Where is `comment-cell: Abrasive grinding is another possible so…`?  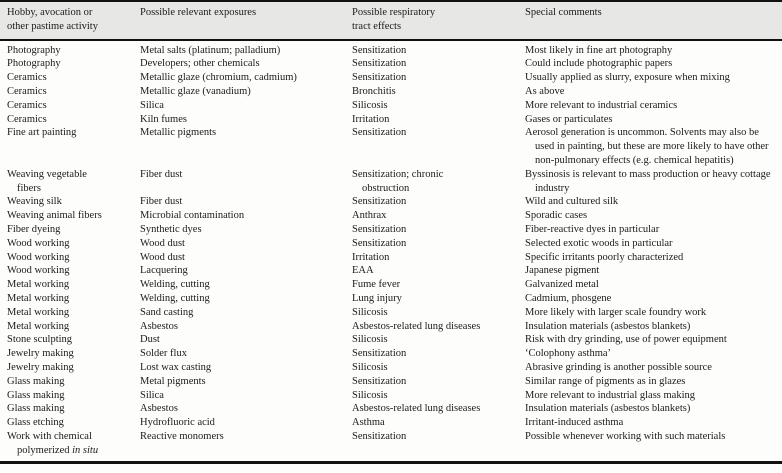 comment-cell: Abrasive grinding is another possible so… is located at coordinates (618, 367).